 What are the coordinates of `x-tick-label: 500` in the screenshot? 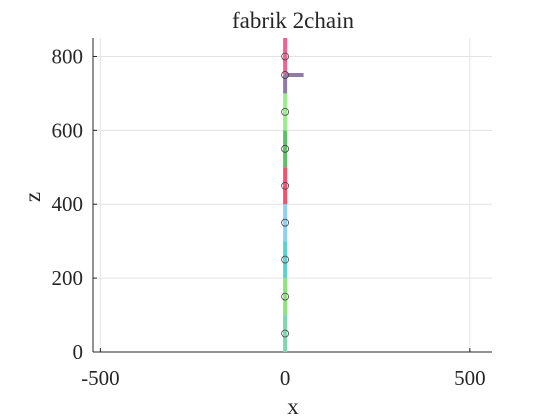 It's located at (470, 378).